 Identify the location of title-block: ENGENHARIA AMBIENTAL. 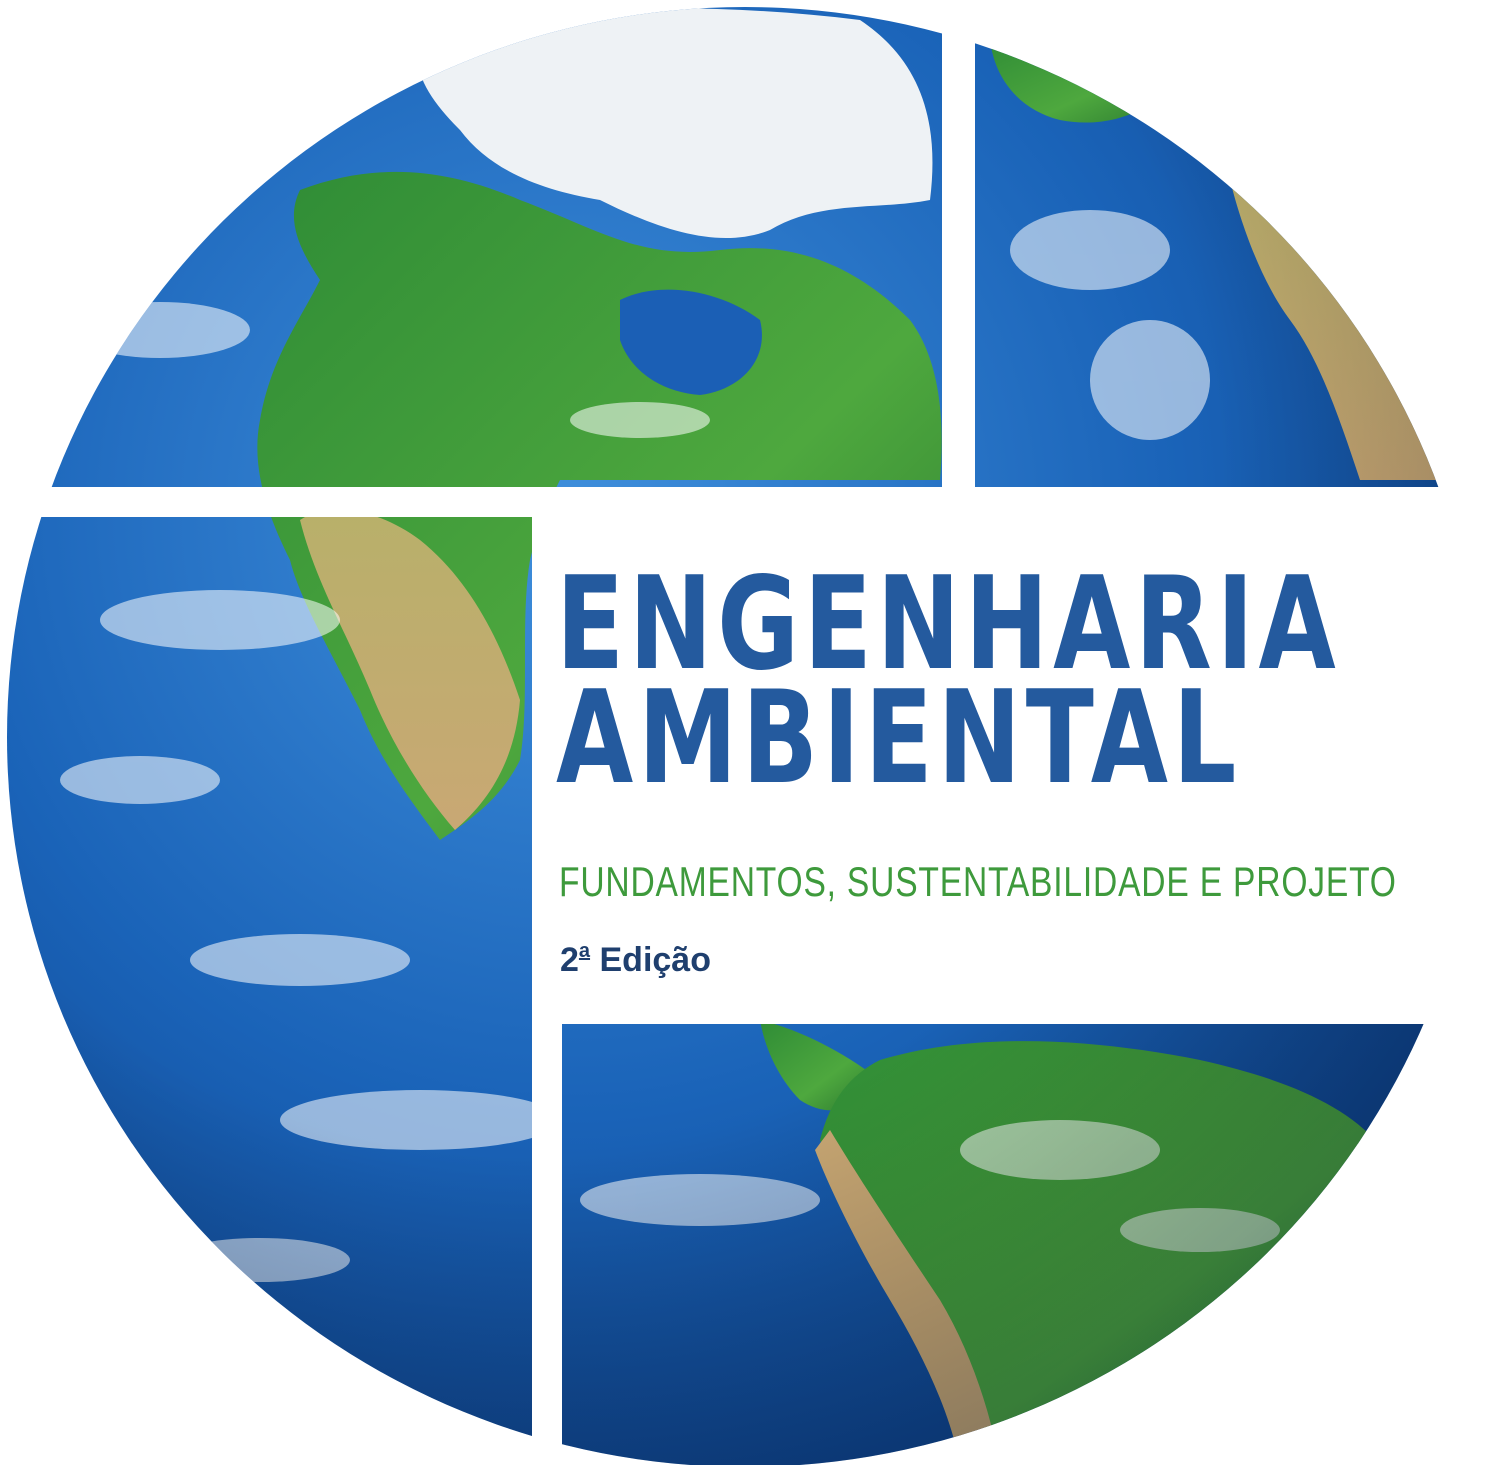
(1006, 681).